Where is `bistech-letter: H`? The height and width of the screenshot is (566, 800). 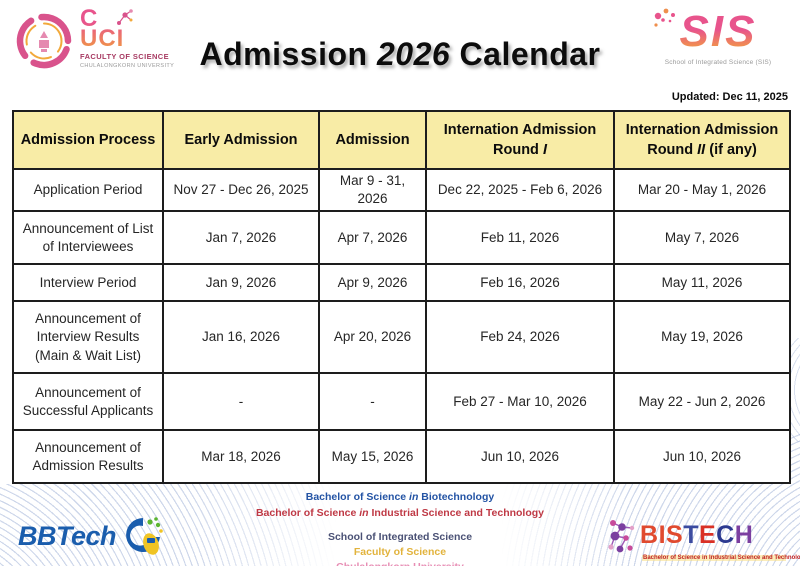 bistech-letter: H is located at coordinates (744, 534).